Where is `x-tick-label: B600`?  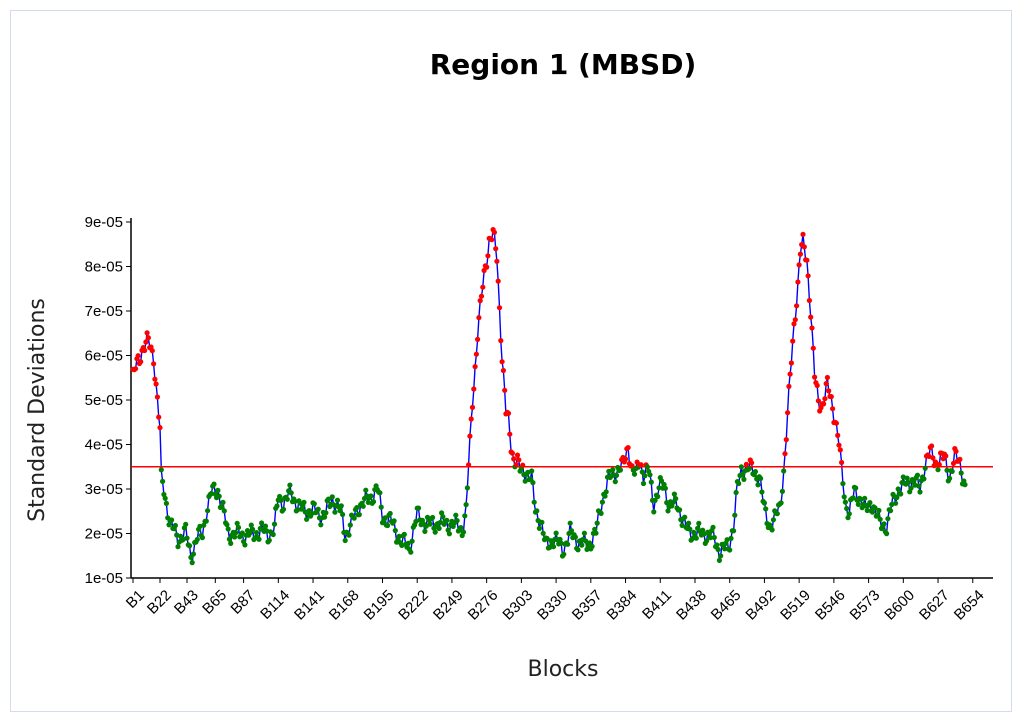 x-tick-label: B600 is located at coordinates (899, 605).